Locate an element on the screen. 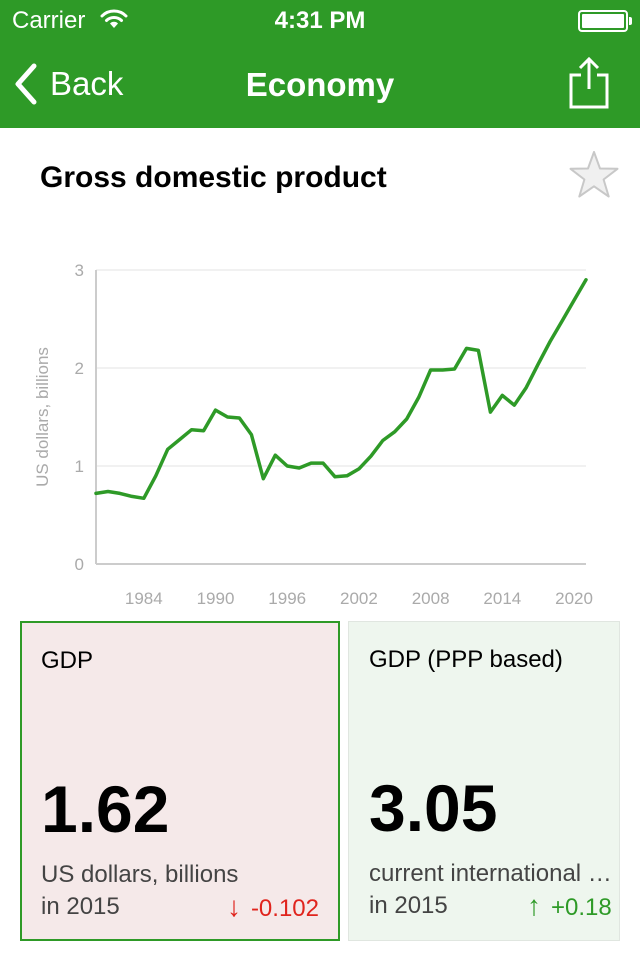 Image resolution: width=640 pixels, height=960 pixels. change-value: +0.18 is located at coordinates (581, 907).